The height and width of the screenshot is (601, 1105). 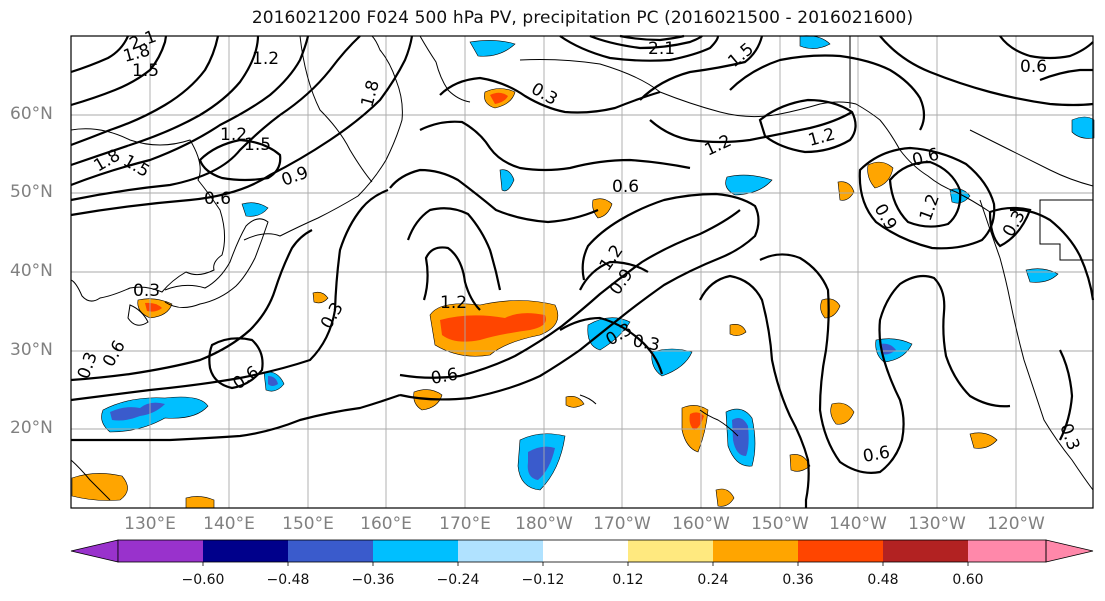 I want to click on colorbar-tick-label: 0.36, so click(x=798, y=580).